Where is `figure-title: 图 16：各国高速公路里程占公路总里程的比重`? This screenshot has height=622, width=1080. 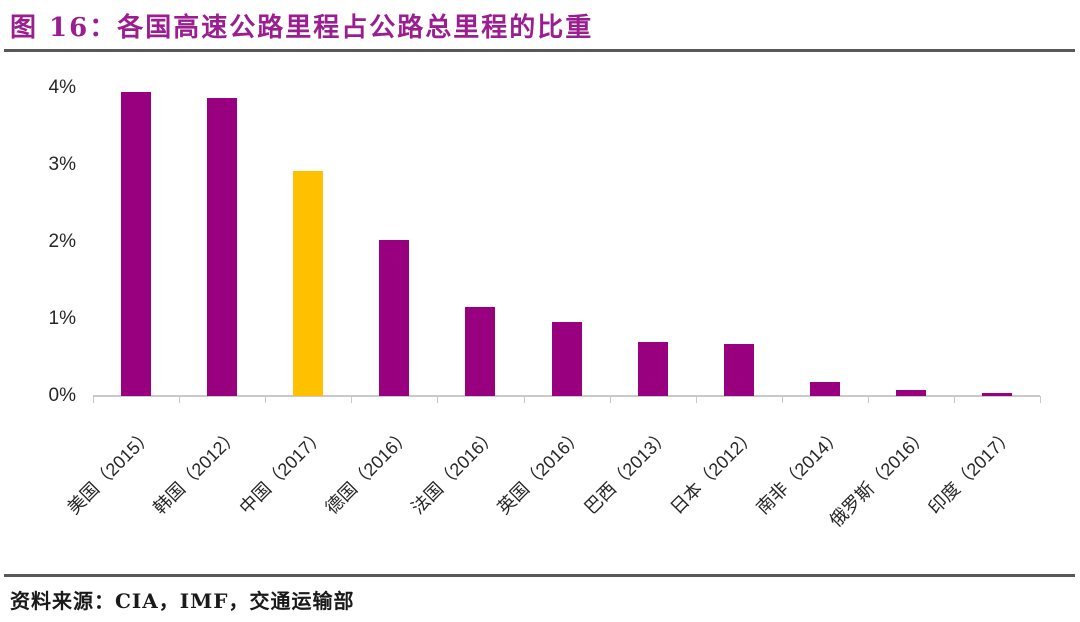
figure-title: 图 16：各国高速公路里程占公路总里程的比重 is located at coordinates (302, 28).